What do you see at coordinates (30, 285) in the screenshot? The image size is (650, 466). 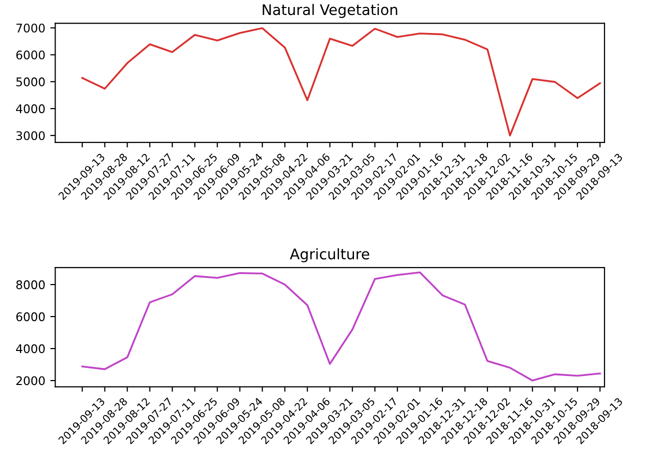 I see `y-tick-label: 8000` at bounding box center [30, 285].